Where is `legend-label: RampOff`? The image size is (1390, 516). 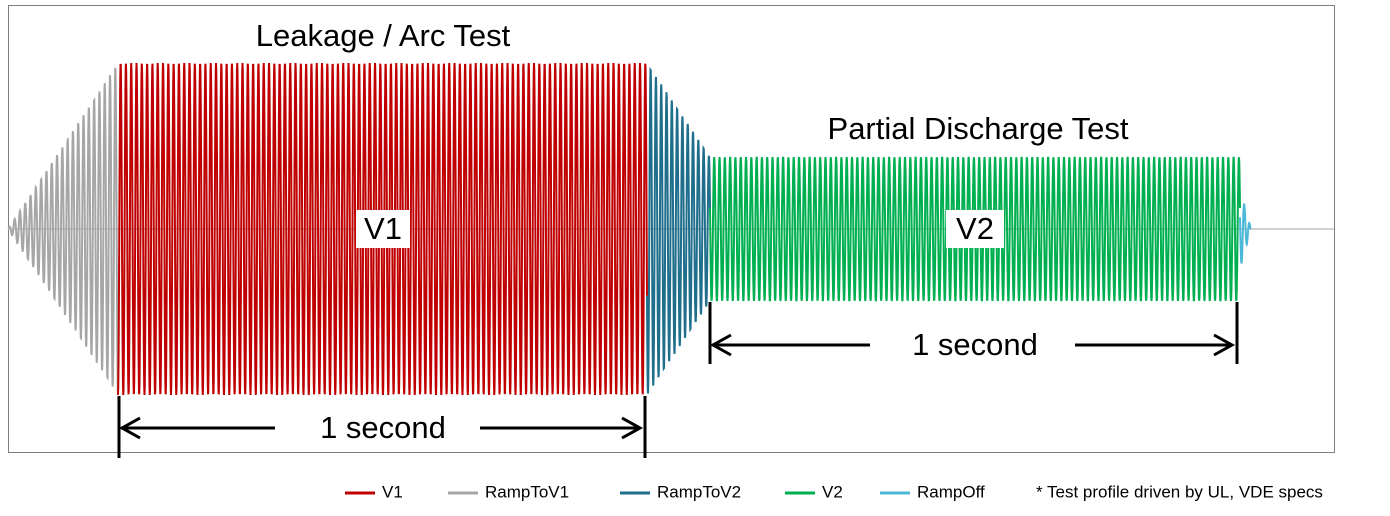 legend-label: RampOff is located at coordinates (951, 491).